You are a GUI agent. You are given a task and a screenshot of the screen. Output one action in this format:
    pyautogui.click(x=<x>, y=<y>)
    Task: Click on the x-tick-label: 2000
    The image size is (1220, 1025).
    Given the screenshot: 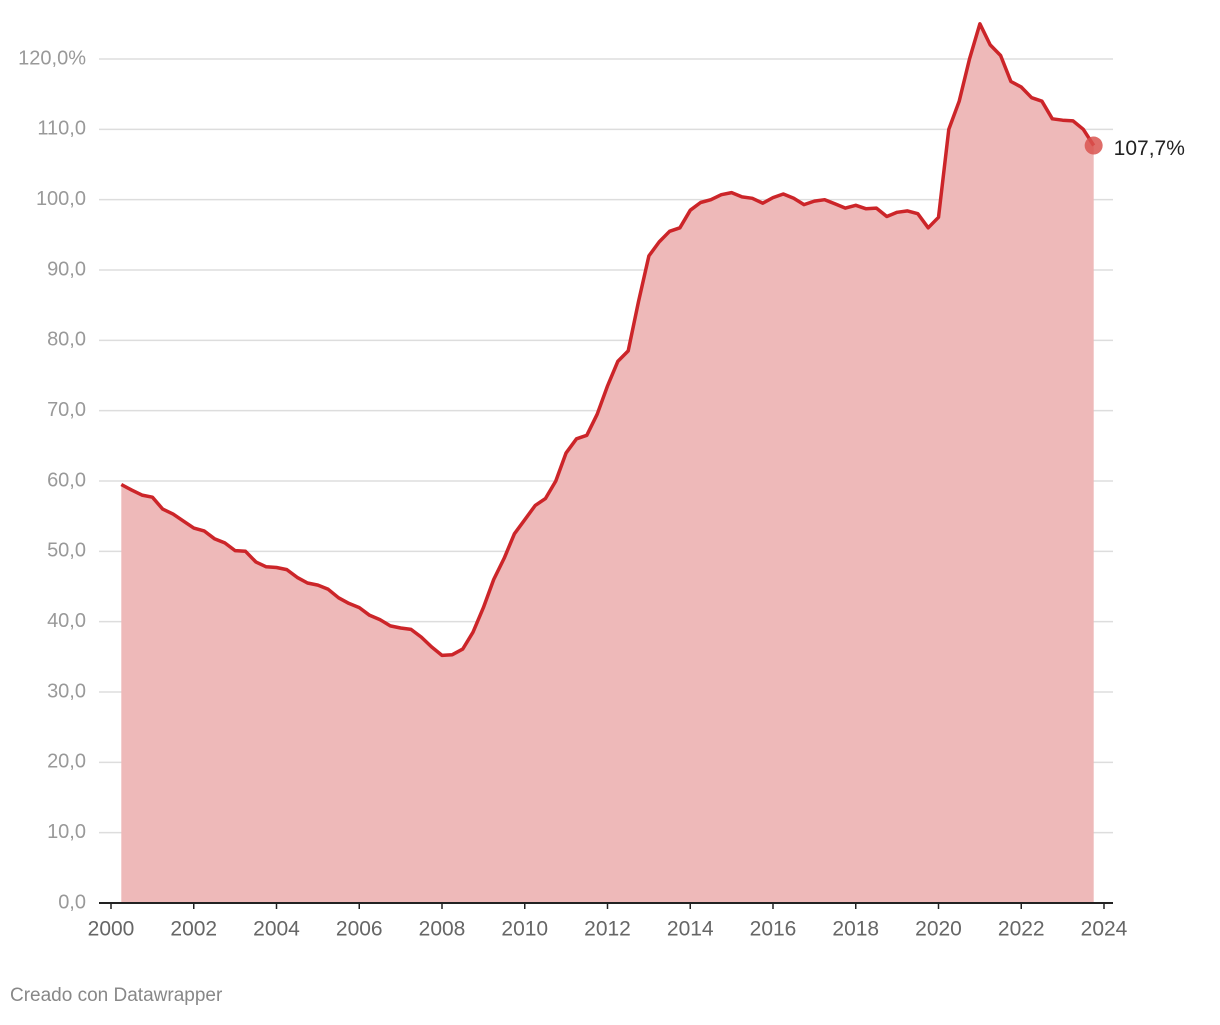 What is the action you would take?
    pyautogui.click(x=111, y=929)
    